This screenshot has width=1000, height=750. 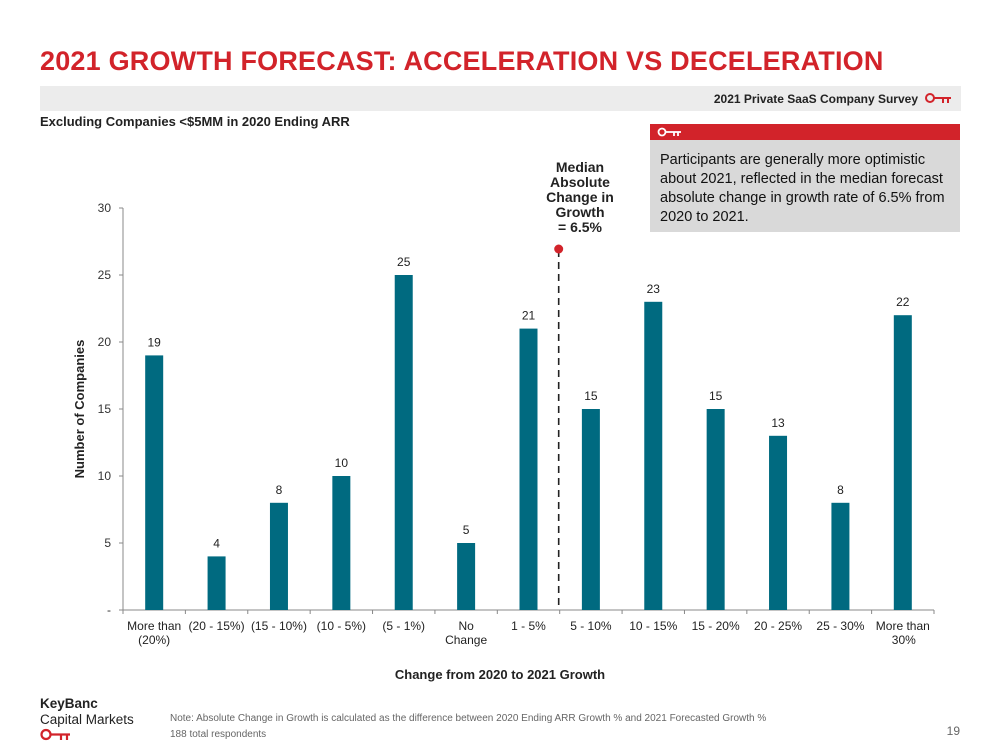 I want to click on bar-value-label: 21, so click(x=529, y=316).